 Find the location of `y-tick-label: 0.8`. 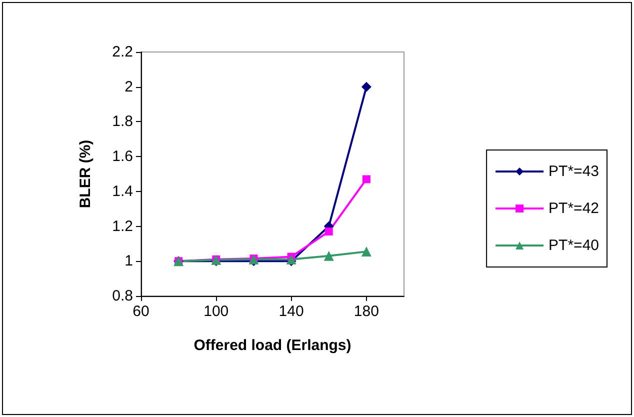

y-tick-label: 0.8 is located at coordinates (122, 296).